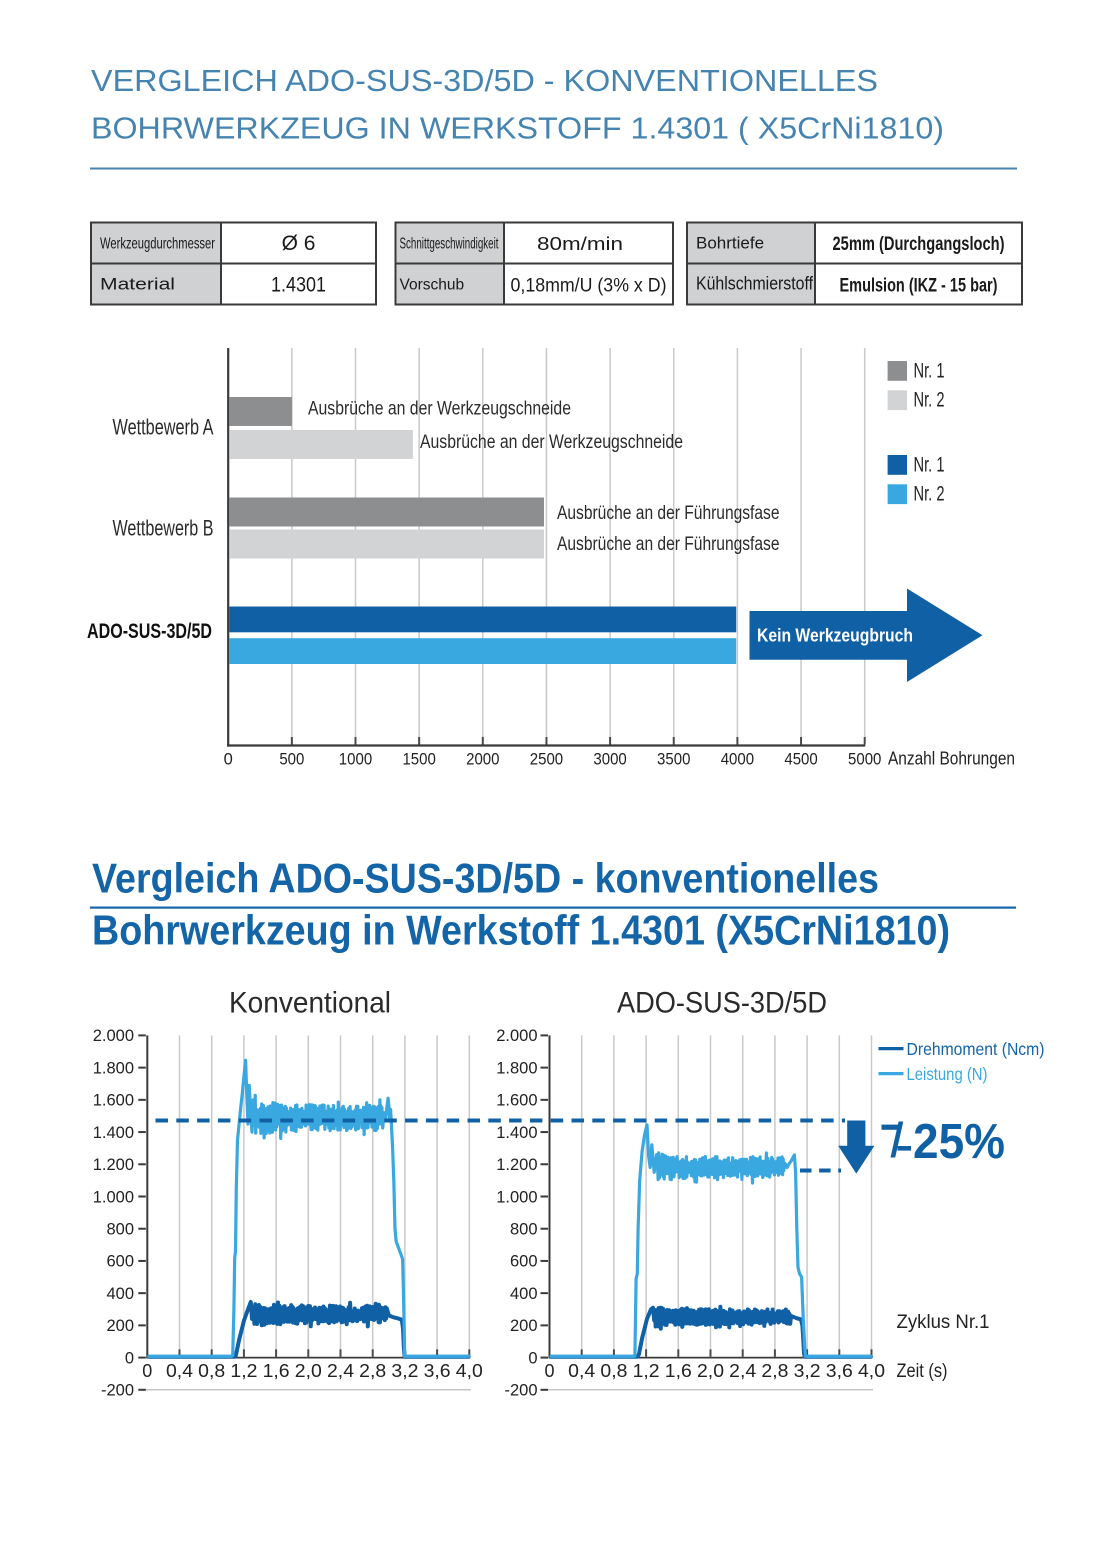 The width and height of the screenshot is (1096, 1560). Describe the element at coordinates (947, 1074) in the screenshot. I see `svg-text: Leistung (N)` at that location.